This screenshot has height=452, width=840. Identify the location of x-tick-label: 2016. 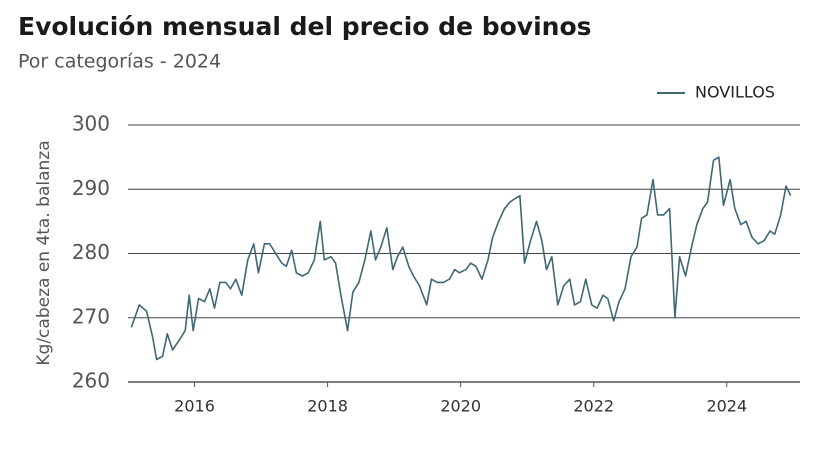
(194, 406).